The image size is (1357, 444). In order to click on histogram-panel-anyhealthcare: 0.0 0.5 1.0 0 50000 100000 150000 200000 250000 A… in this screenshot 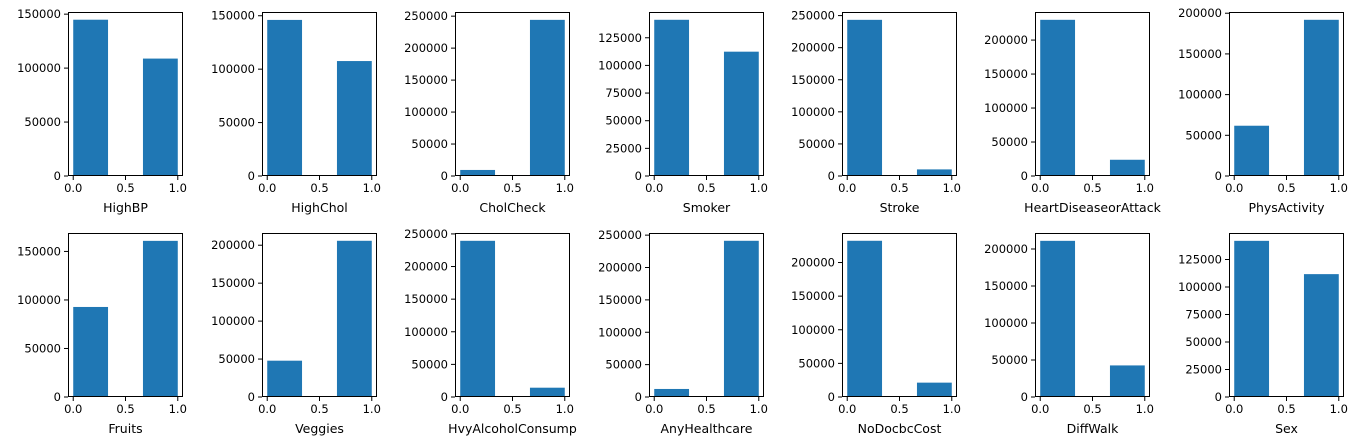, I will do `click(683, 332)`.